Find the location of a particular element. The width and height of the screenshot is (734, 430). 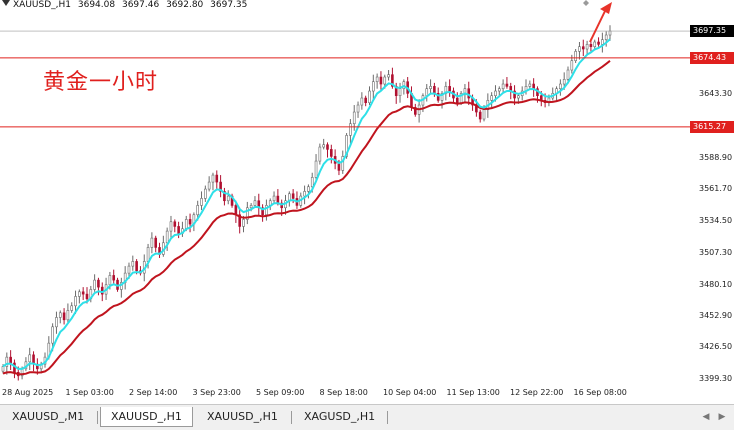

symbol-label: XAUUSD_,H1 is located at coordinates (42, 5).